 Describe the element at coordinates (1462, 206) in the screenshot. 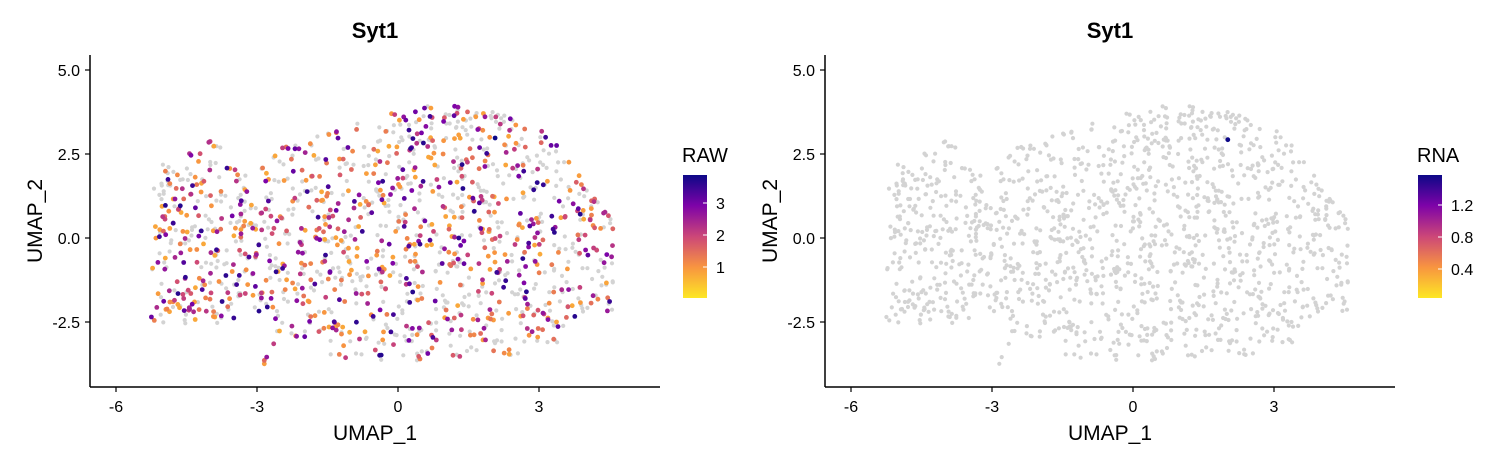

I see `legend-label: 1.2` at that location.